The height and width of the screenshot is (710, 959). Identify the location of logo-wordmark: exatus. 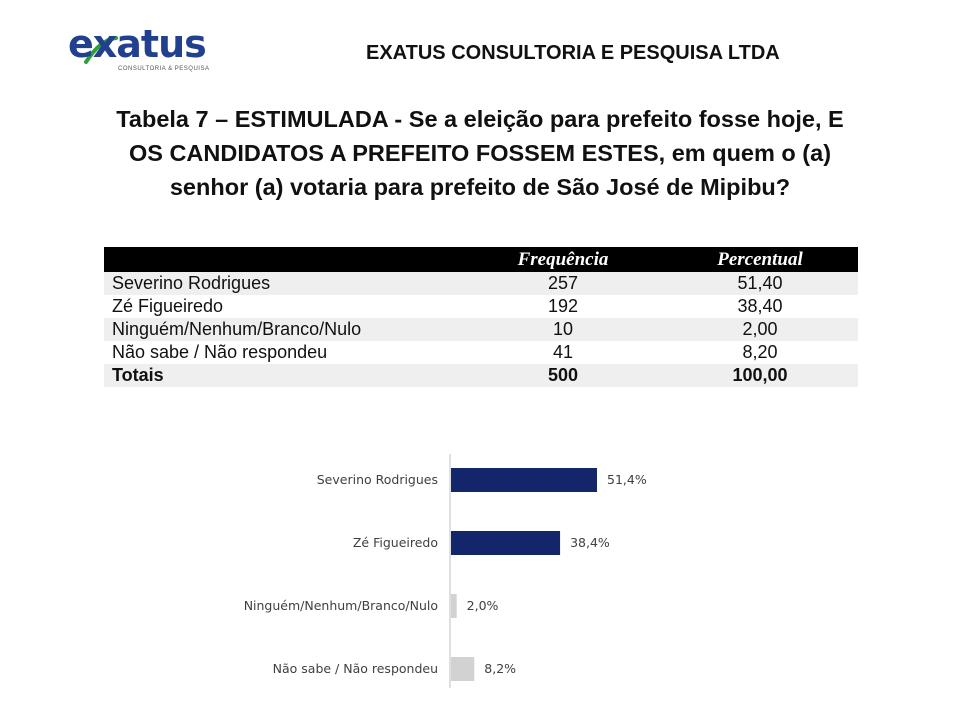
(137, 44).